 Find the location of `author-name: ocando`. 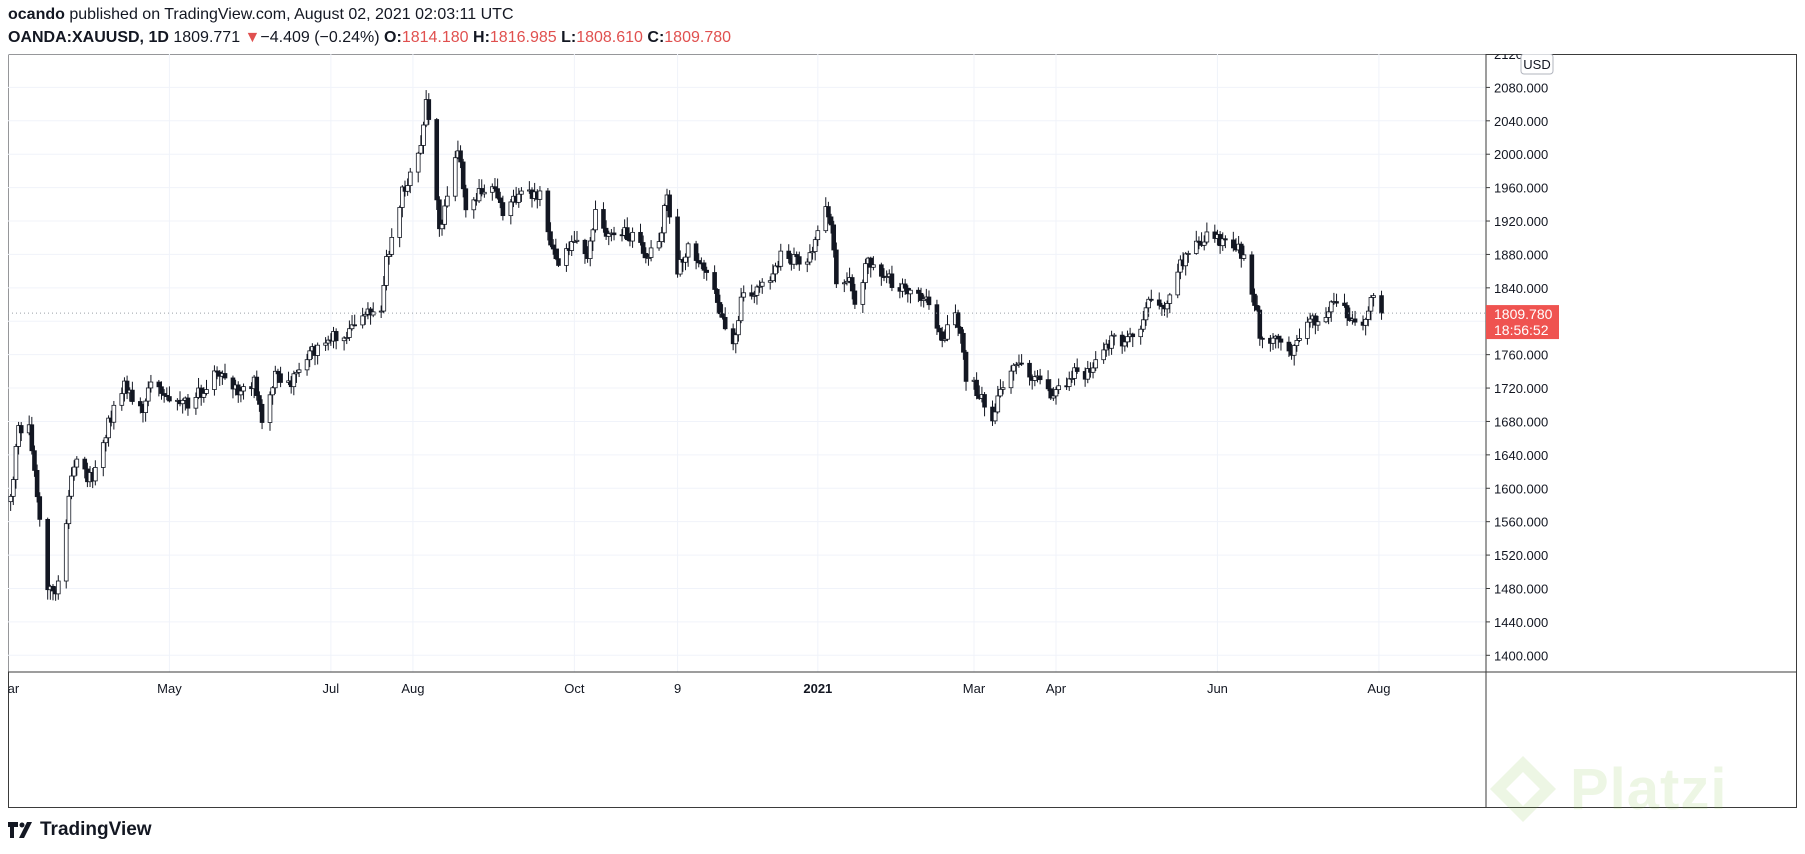

author-name: ocando is located at coordinates (36, 14).